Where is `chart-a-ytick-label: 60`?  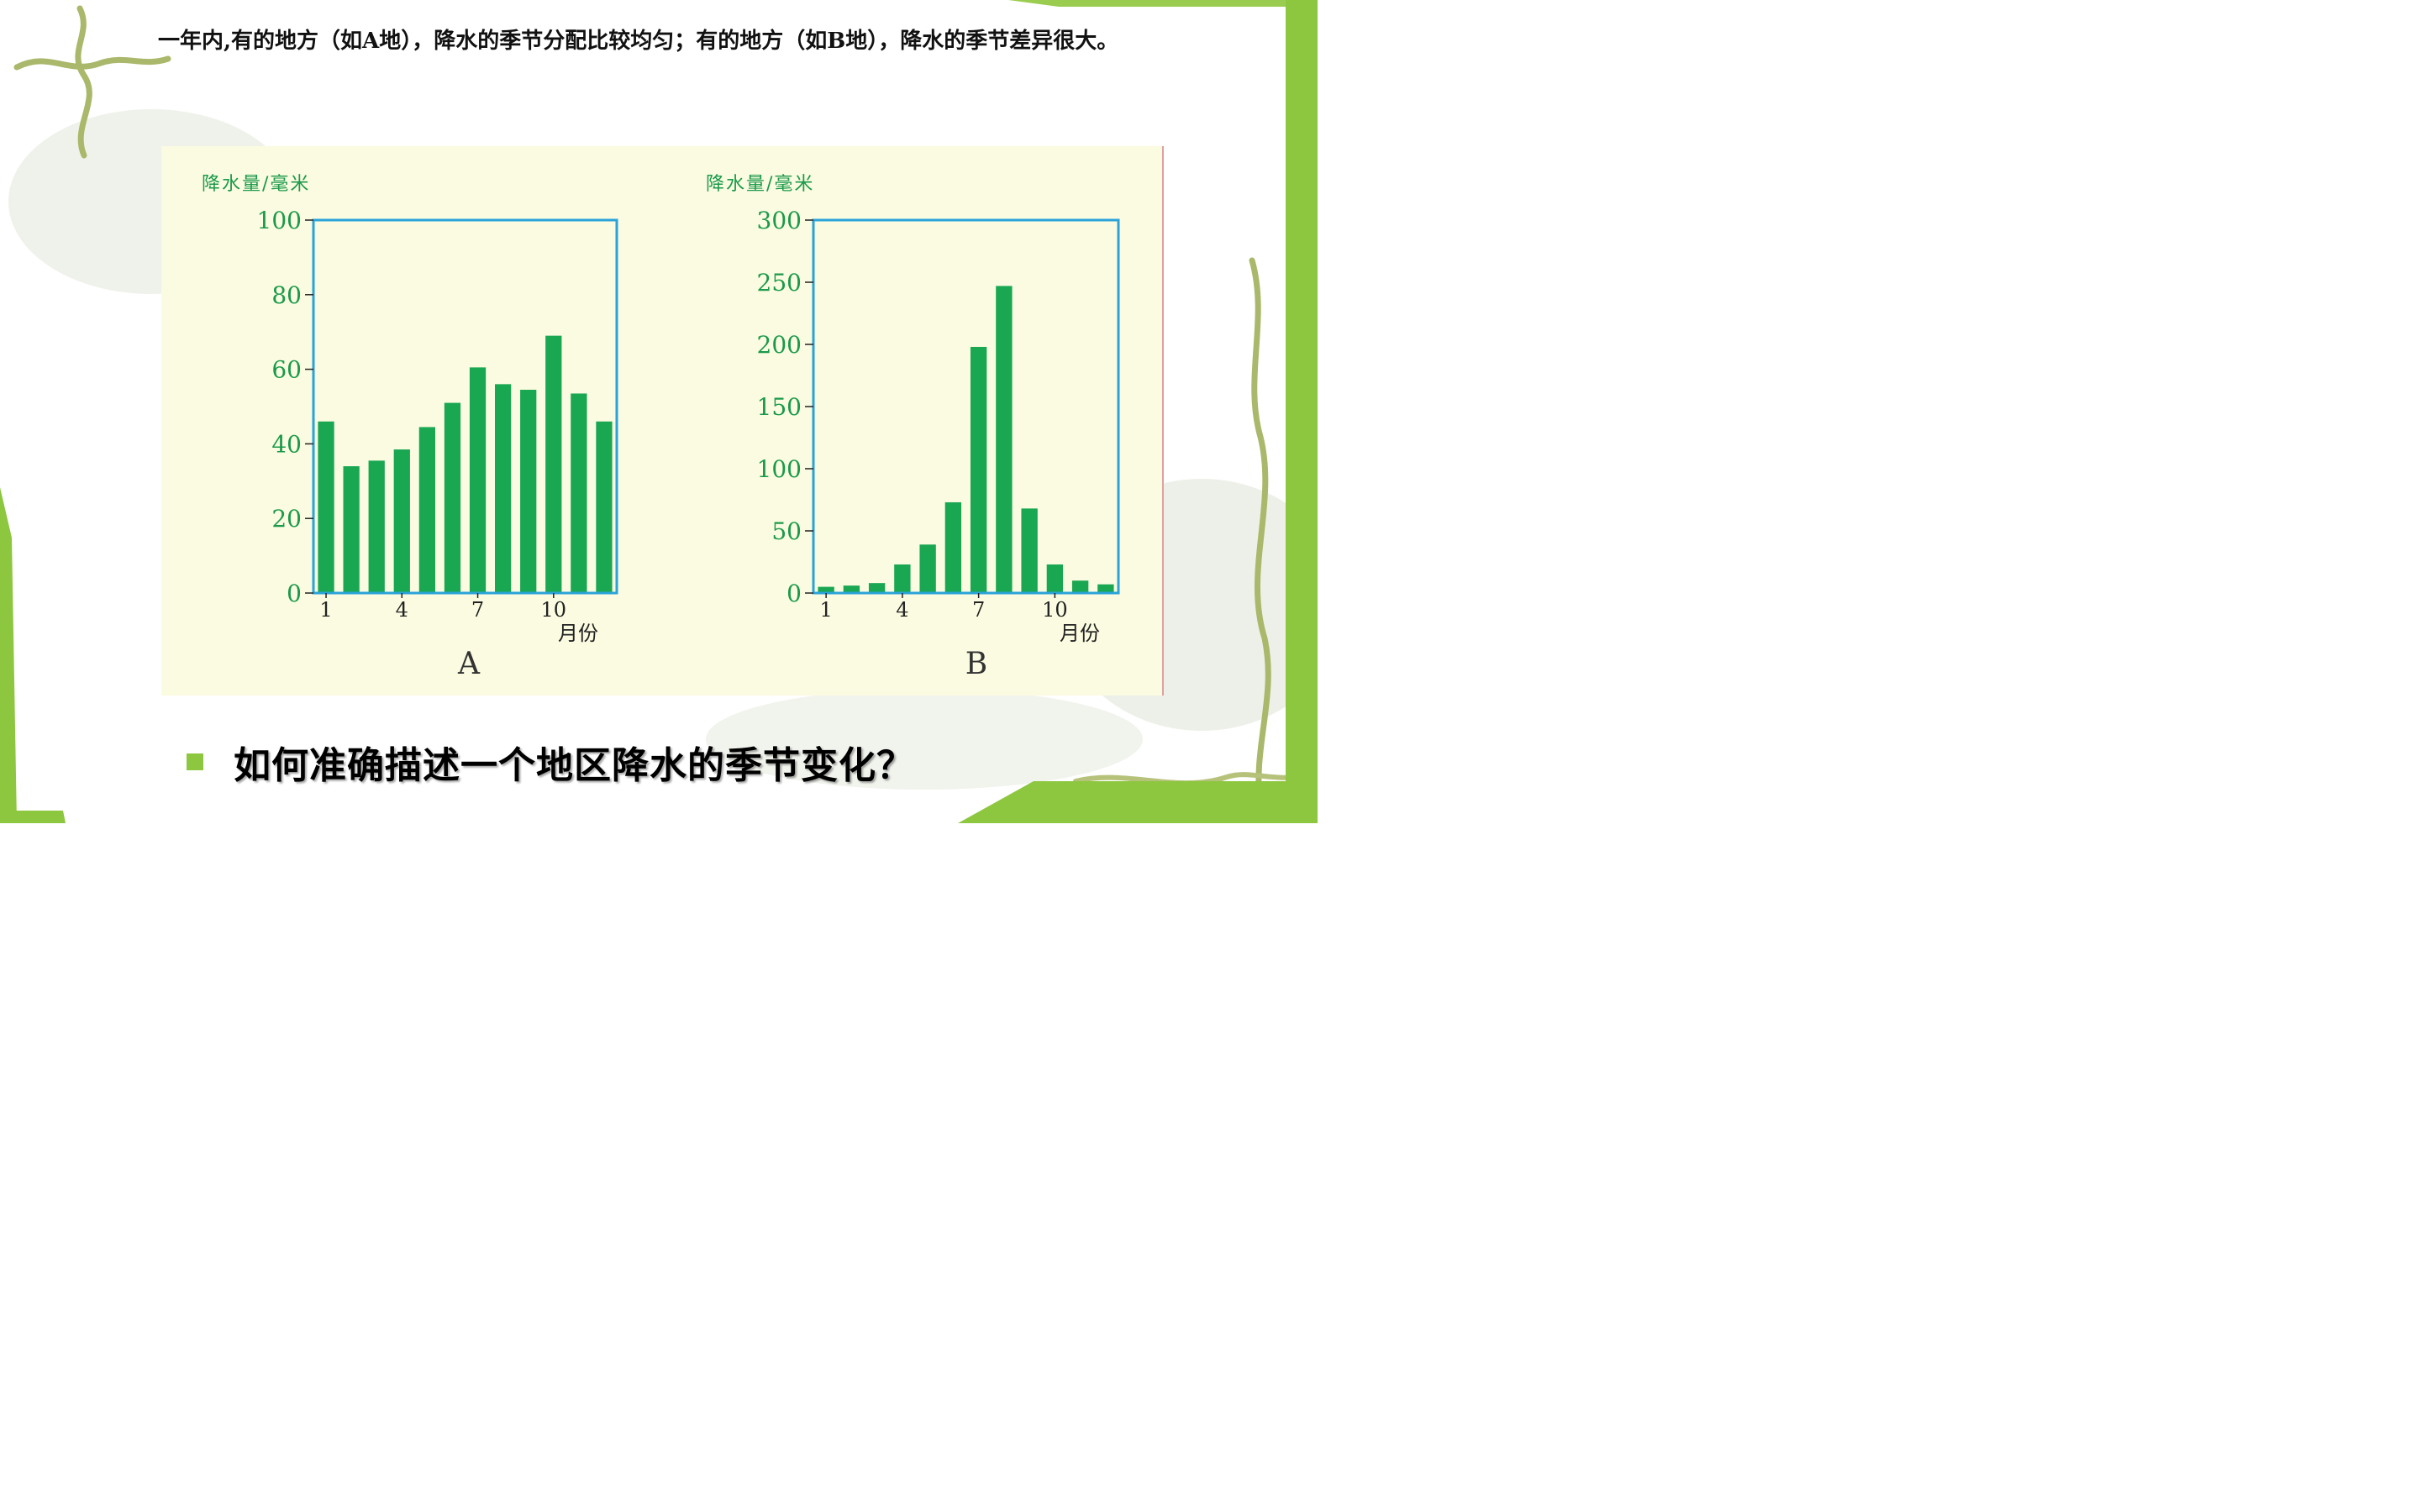 chart-a-ytick-label: 60 is located at coordinates (286, 370).